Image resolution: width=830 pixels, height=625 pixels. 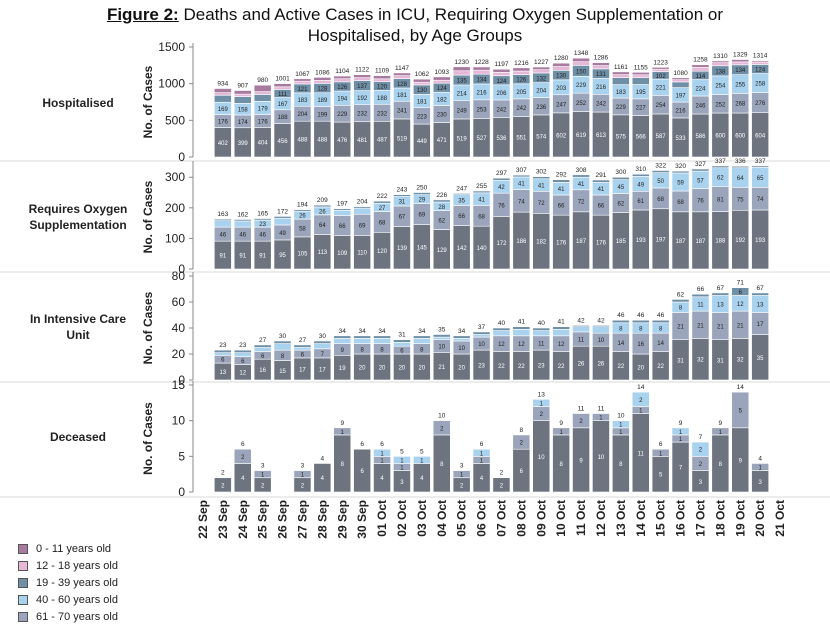 What do you see at coordinates (302, 254) in the screenshot?
I see `segment-value-label: 105` at bounding box center [302, 254].